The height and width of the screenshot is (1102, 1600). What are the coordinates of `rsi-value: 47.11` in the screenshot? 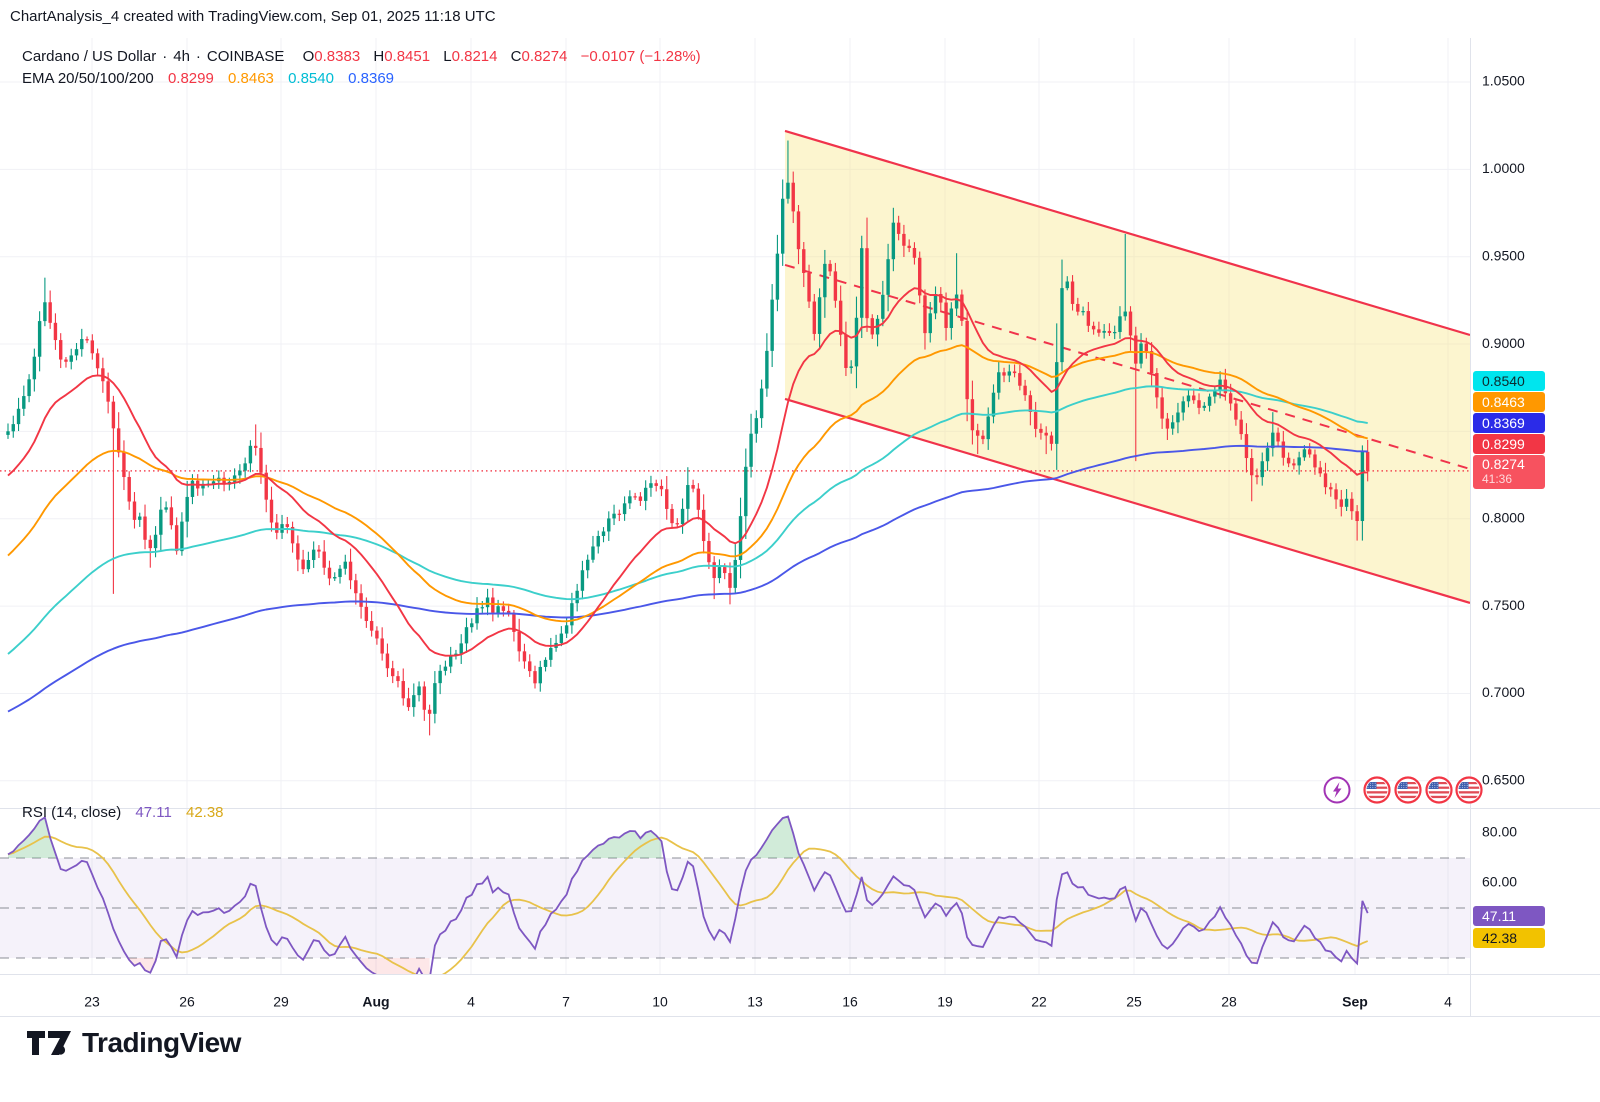 It's located at (153, 812).